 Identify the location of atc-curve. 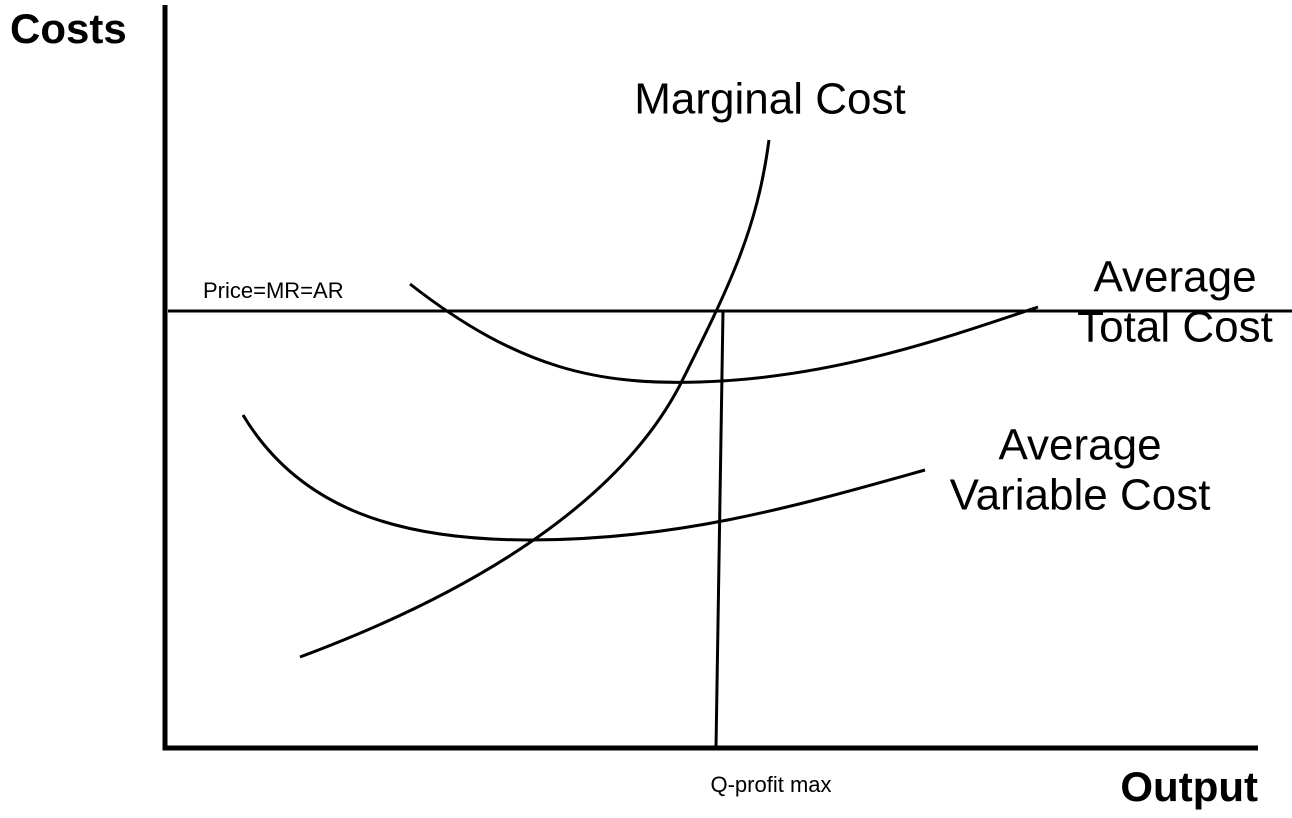
(724, 333).